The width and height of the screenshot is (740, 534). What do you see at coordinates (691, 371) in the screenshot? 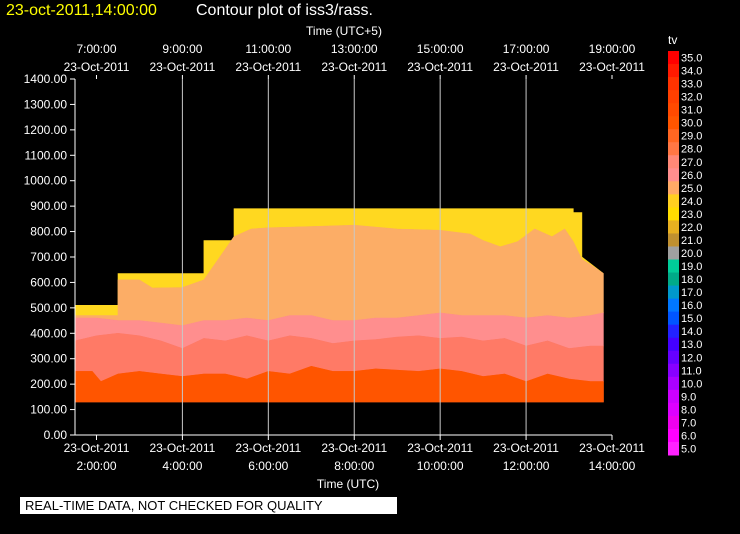
I see `colorbar-label: 11.0` at bounding box center [691, 371].